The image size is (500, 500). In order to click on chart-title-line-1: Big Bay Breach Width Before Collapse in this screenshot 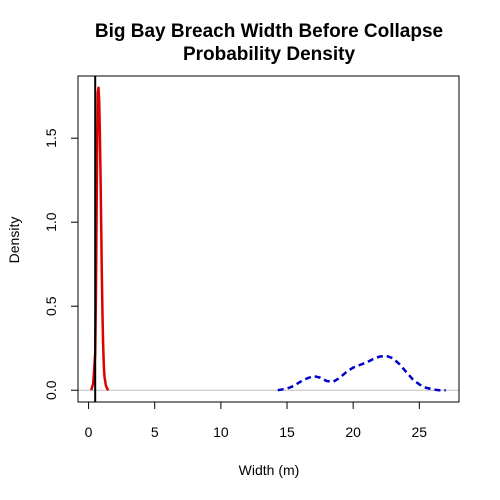, I will do `click(269, 31)`.